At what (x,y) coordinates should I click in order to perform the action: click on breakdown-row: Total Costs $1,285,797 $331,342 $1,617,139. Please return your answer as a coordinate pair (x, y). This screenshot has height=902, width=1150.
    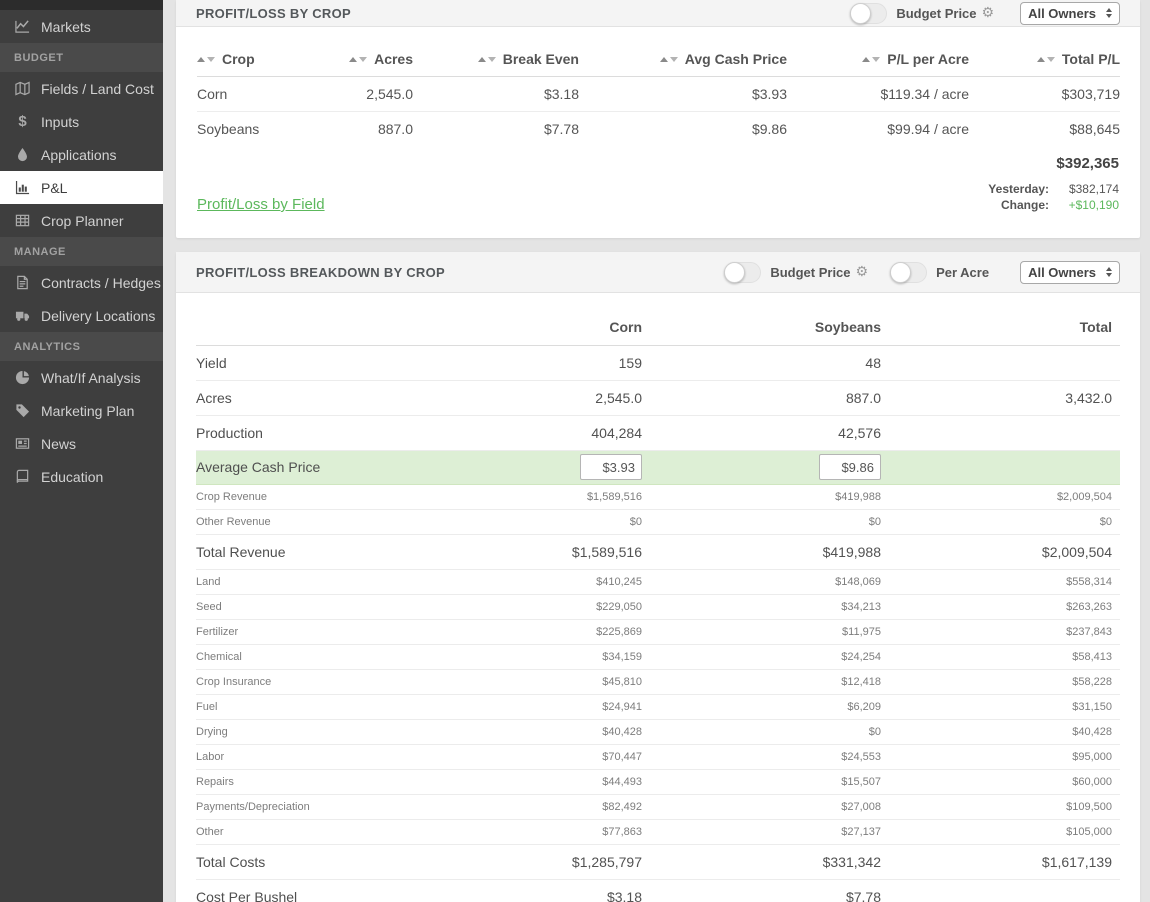
    Looking at the image, I should click on (658, 862).